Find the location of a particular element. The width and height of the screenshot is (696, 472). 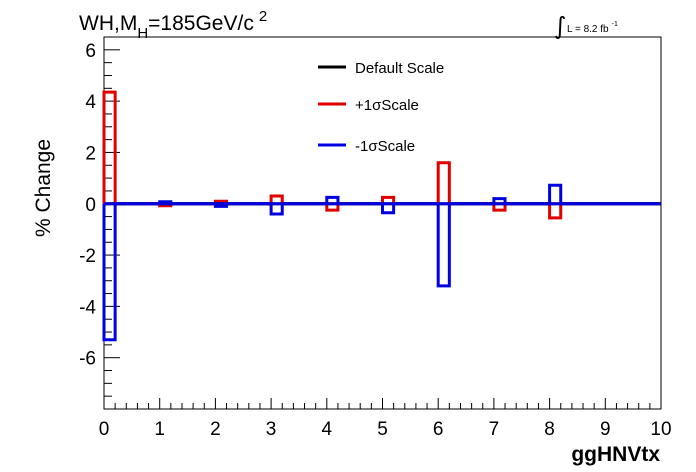

y-tick-label: 4 is located at coordinates (90, 102).